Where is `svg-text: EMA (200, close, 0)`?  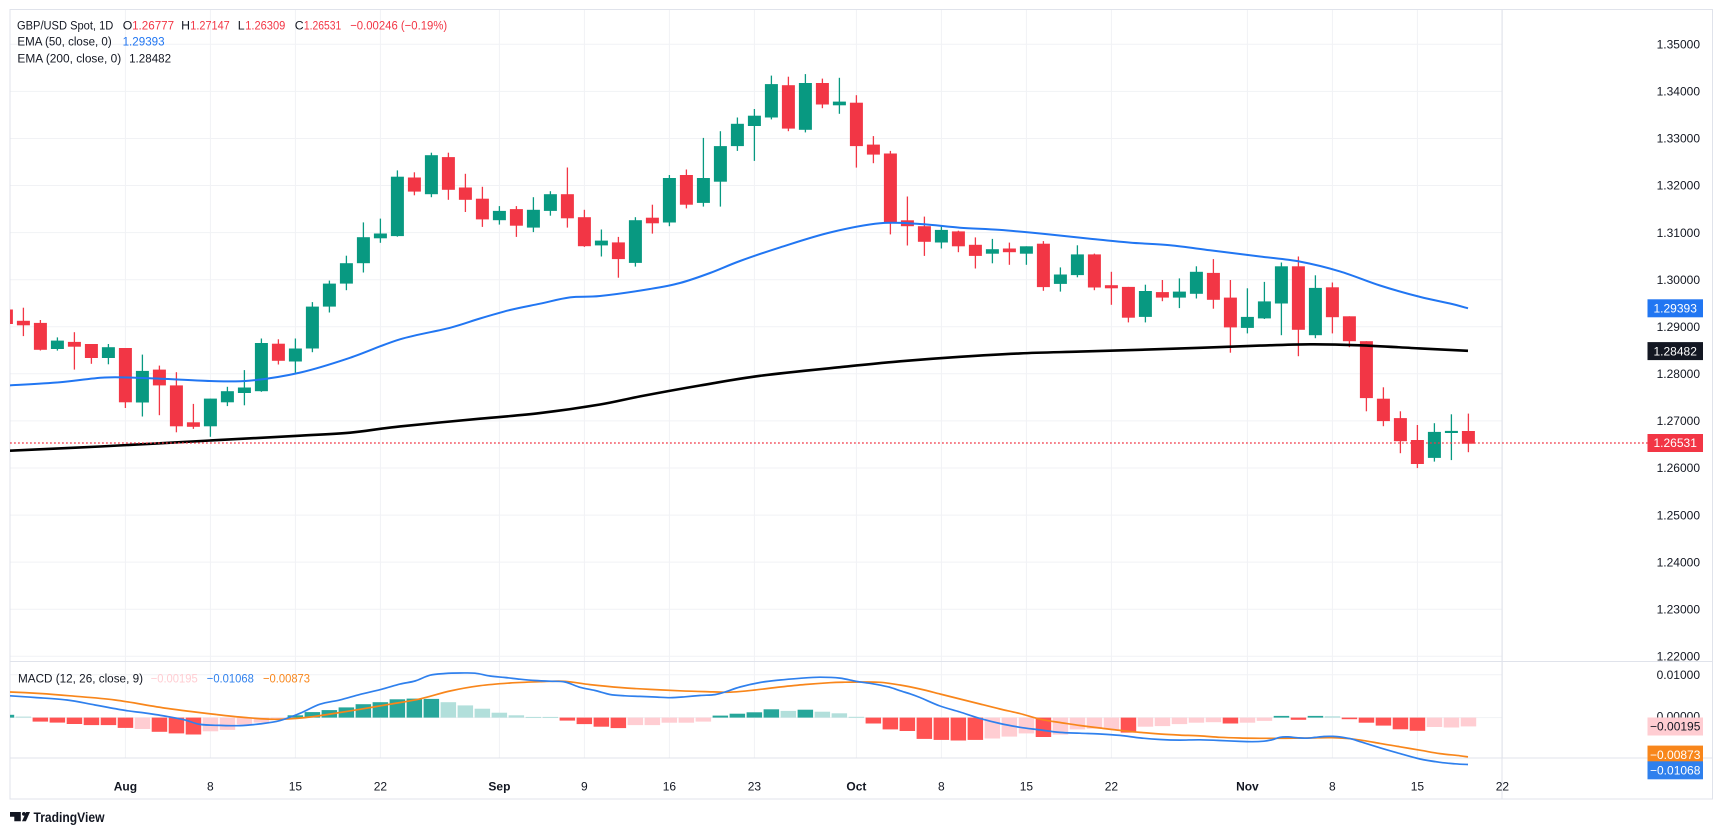
svg-text: EMA (200, close, 0) is located at coordinates (69, 59).